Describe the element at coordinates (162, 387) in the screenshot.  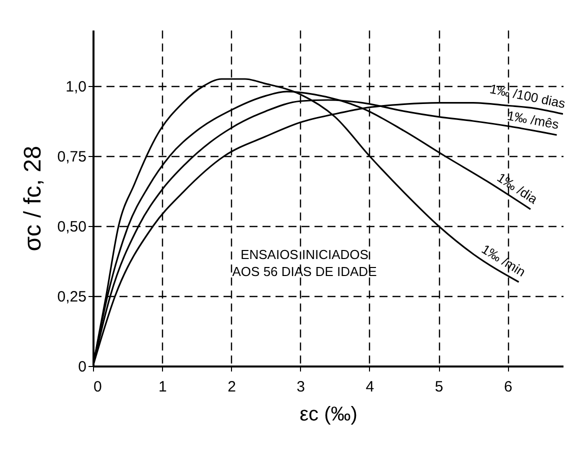
I see `x-tick-label: 1` at that location.